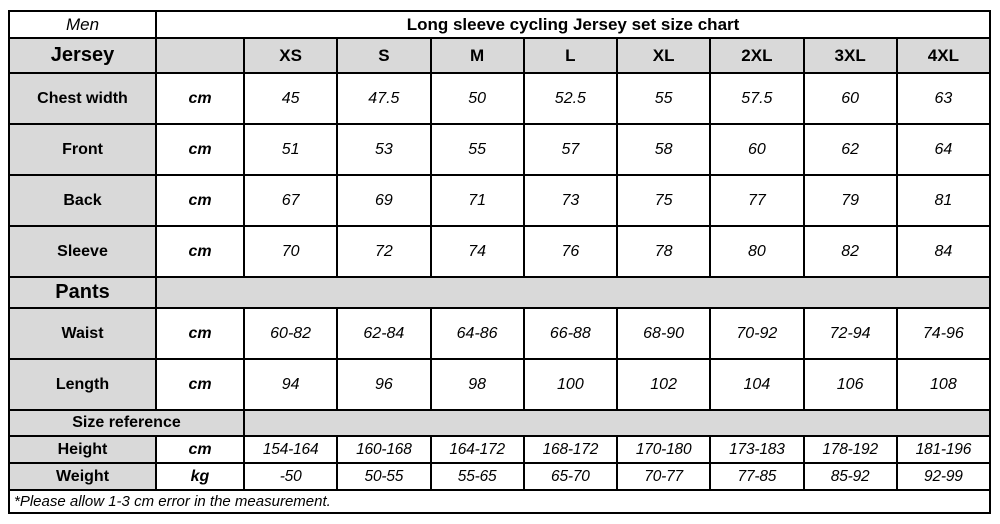  What do you see at coordinates (663, 98) in the screenshot?
I see `value-cell: 55` at bounding box center [663, 98].